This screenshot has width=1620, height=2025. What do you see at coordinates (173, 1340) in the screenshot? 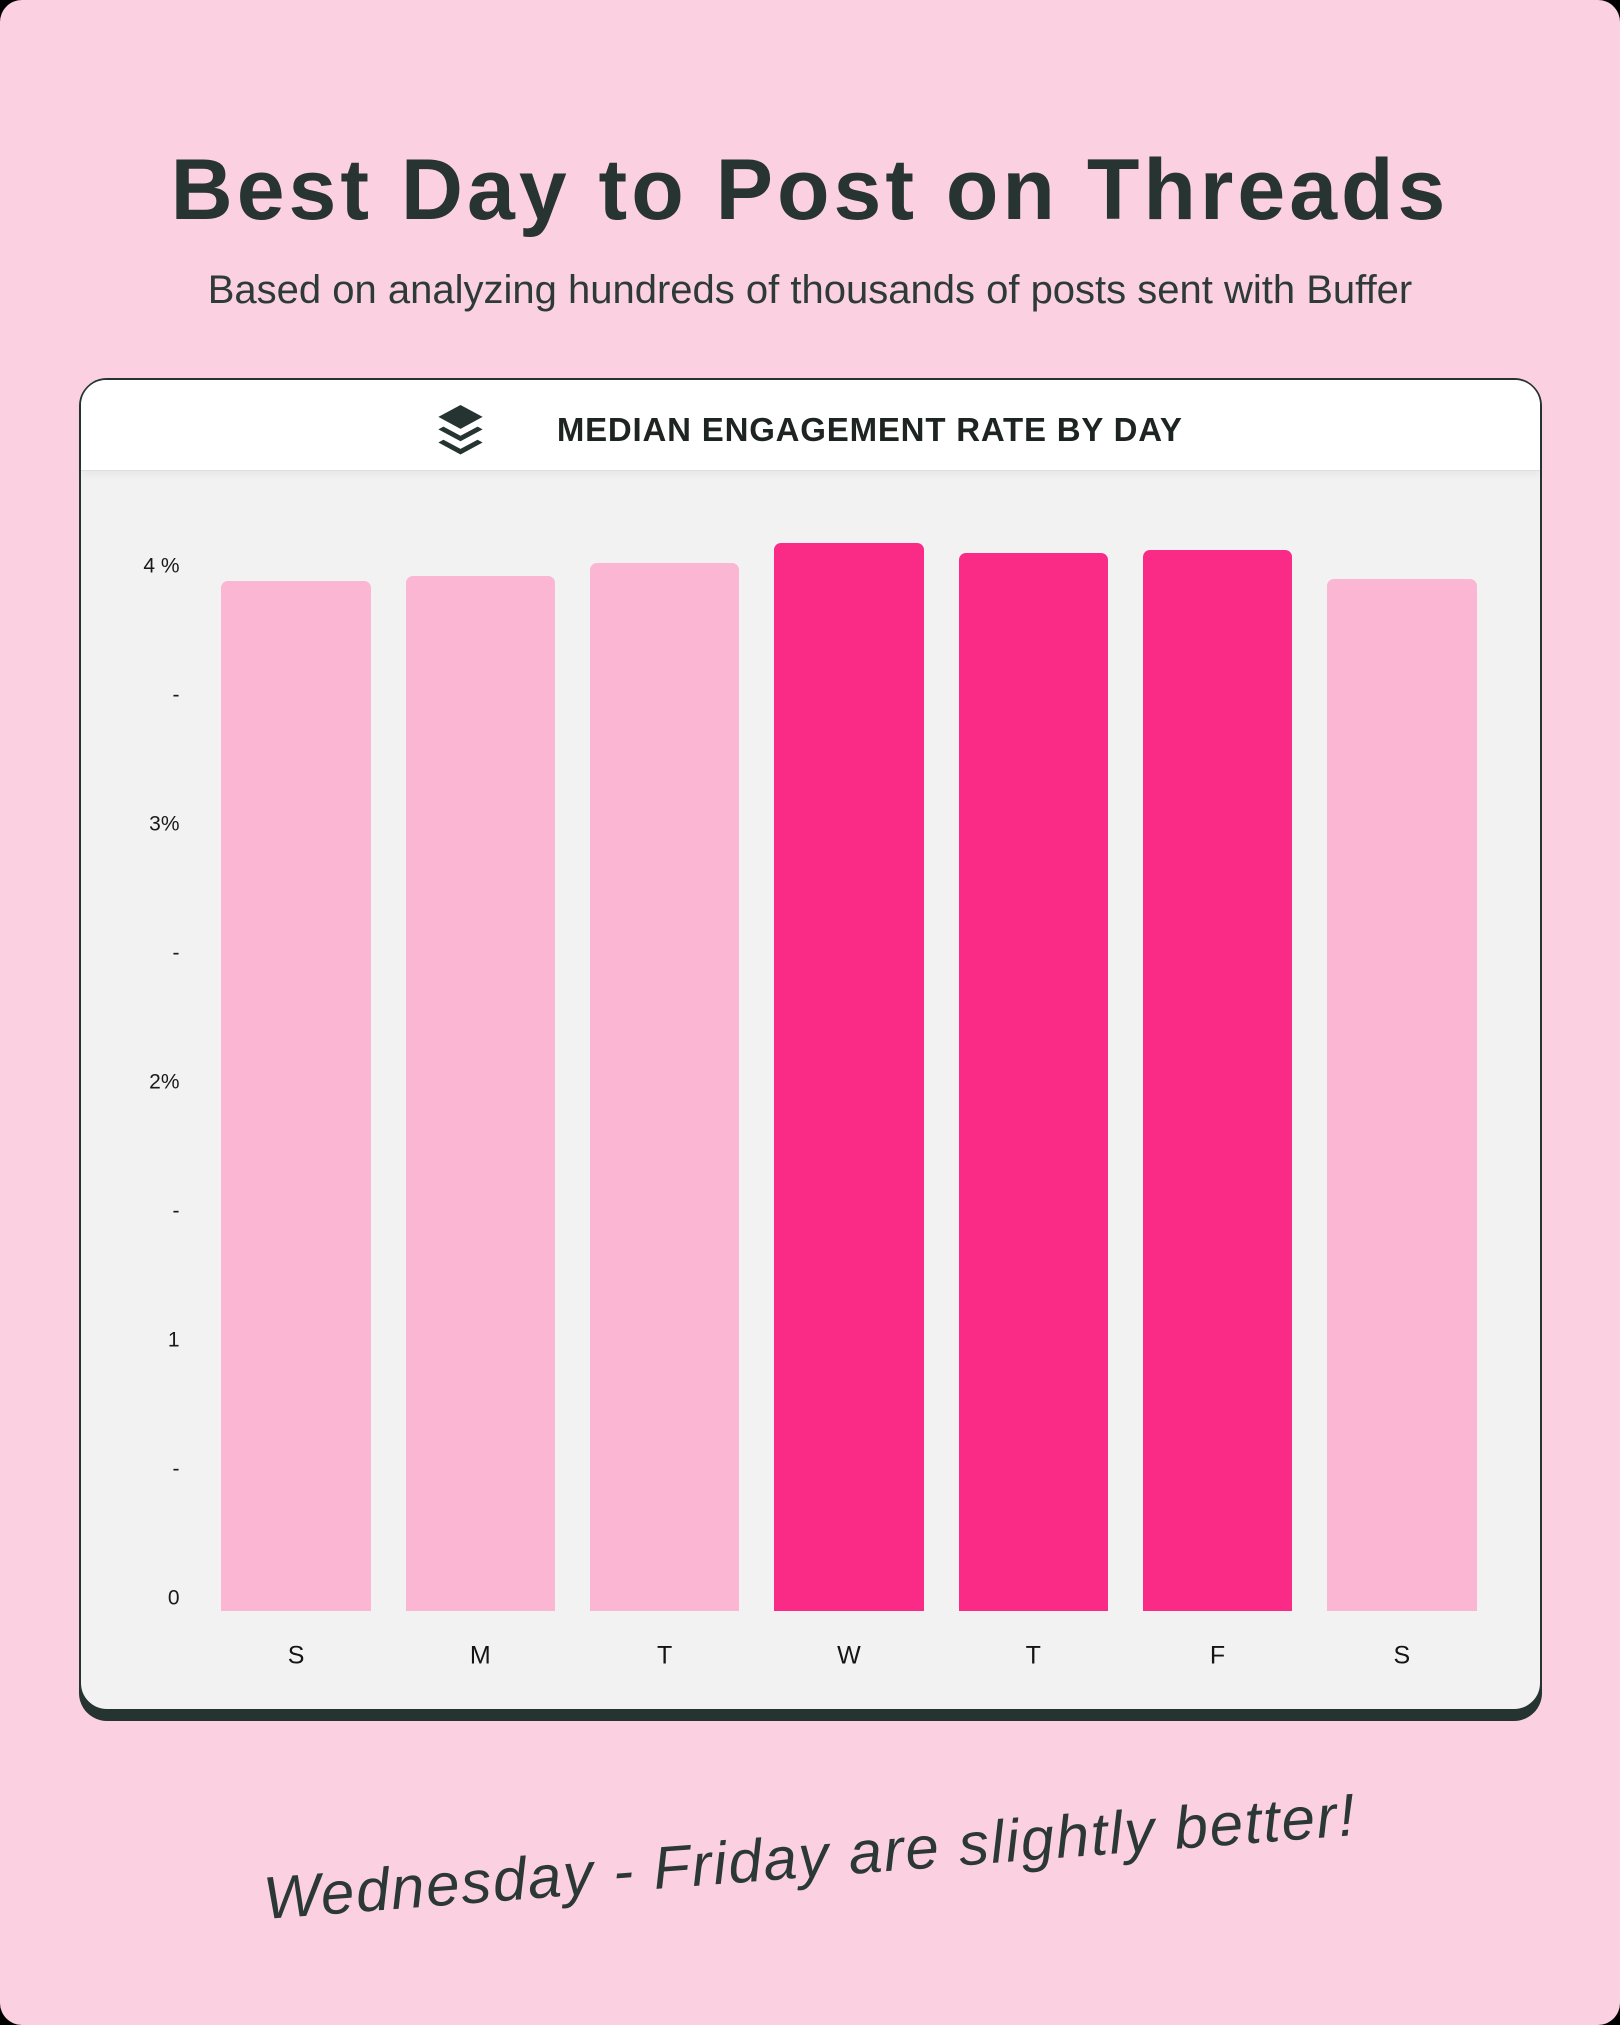
I see `y-tick-label: 1` at bounding box center [173, 1340].